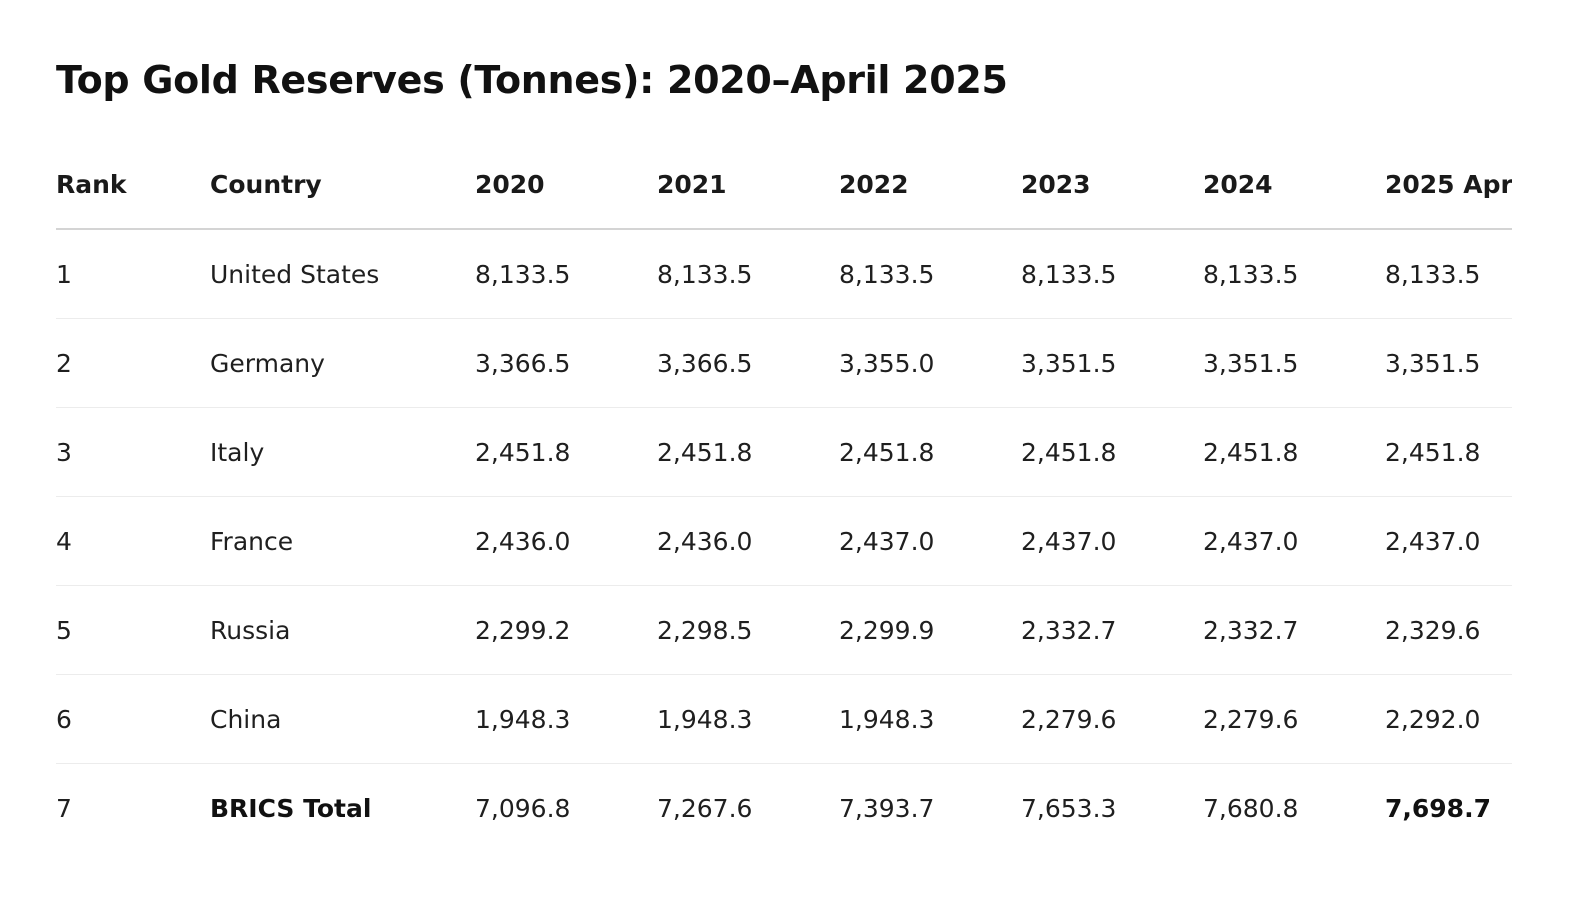 This screenshot has height=908, width=1584. I want to click on value-cell: 2,292.0, so click(1448, 719).